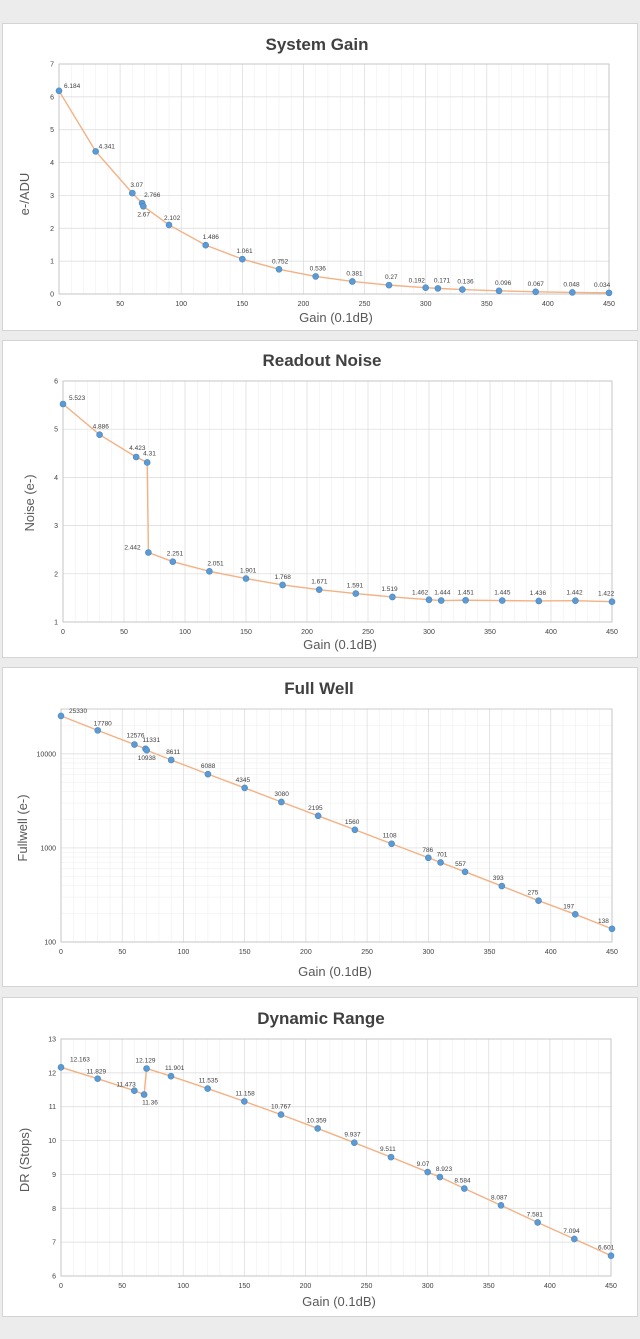 The height and width of the screenshot is (1339, 640). I want to click on data-label: 4345, so click(243, 780).